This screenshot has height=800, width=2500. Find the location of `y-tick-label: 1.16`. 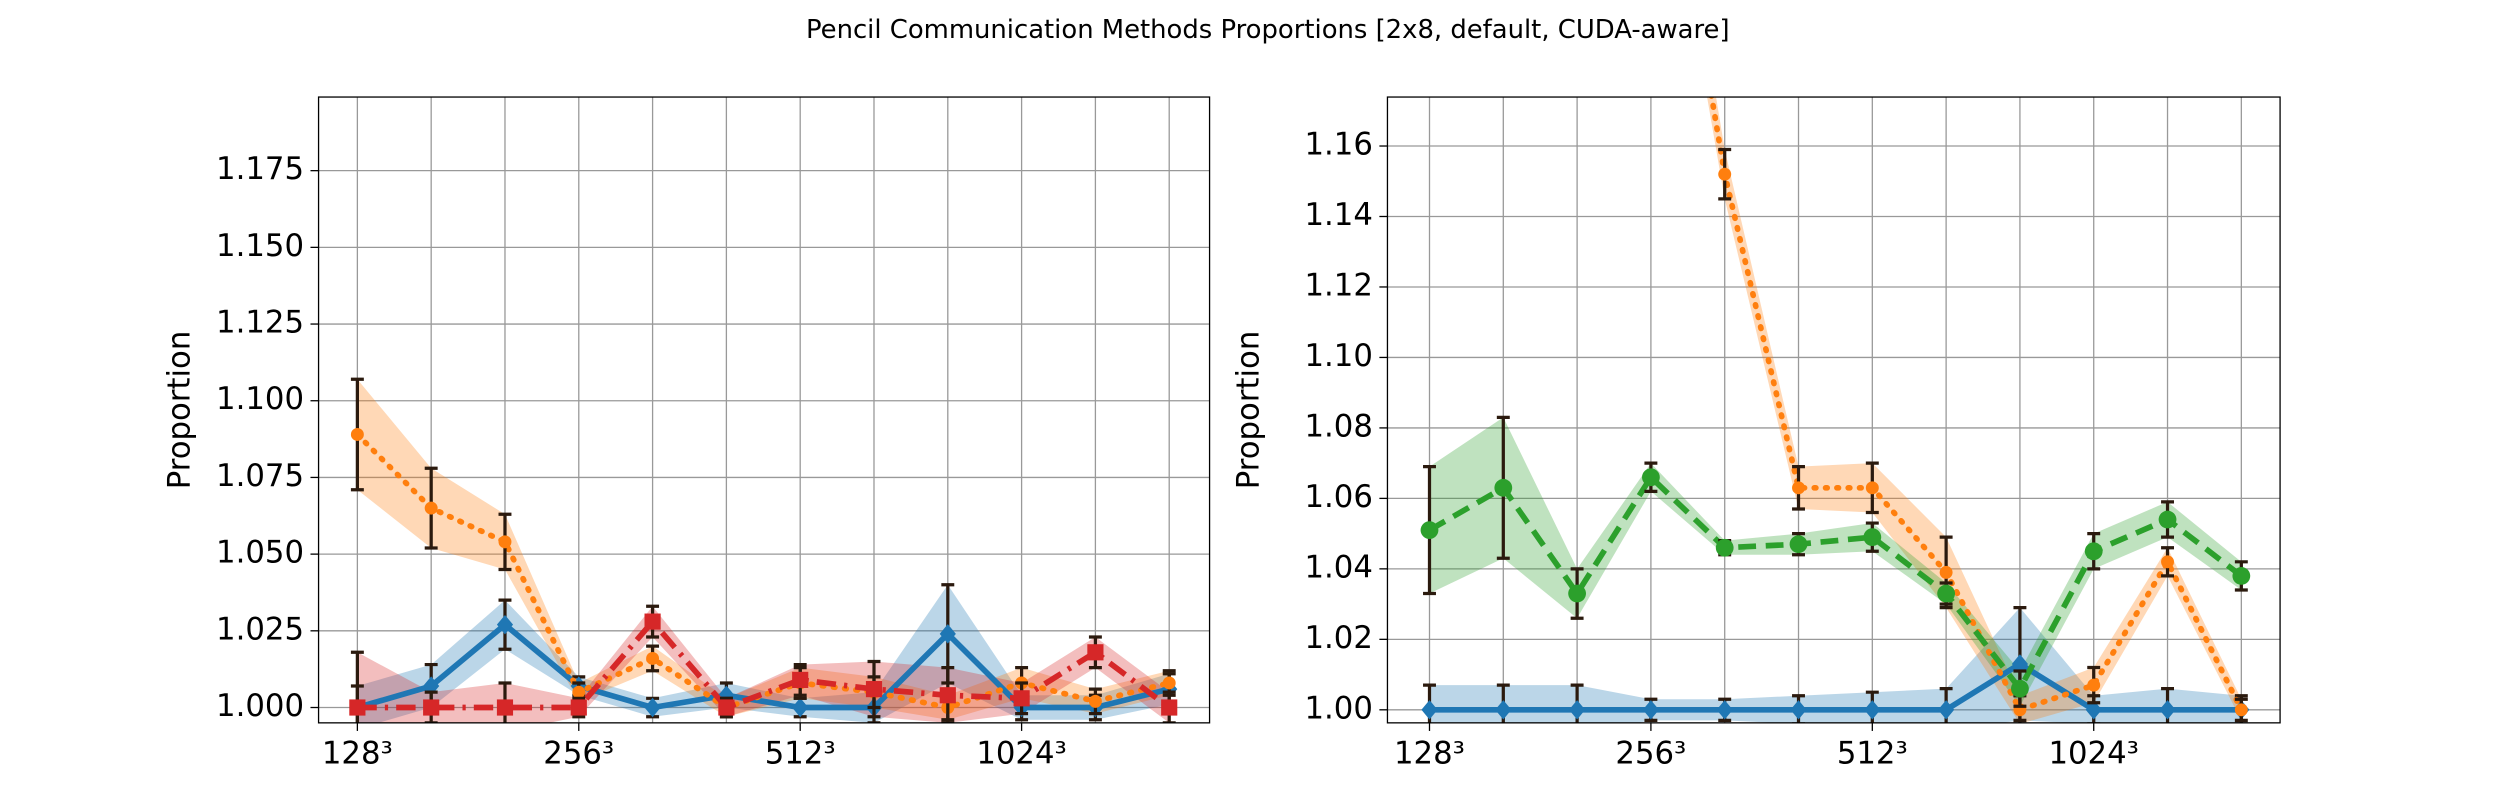

y-tick-label: 1.16 is located at coordinates (1338, 145).